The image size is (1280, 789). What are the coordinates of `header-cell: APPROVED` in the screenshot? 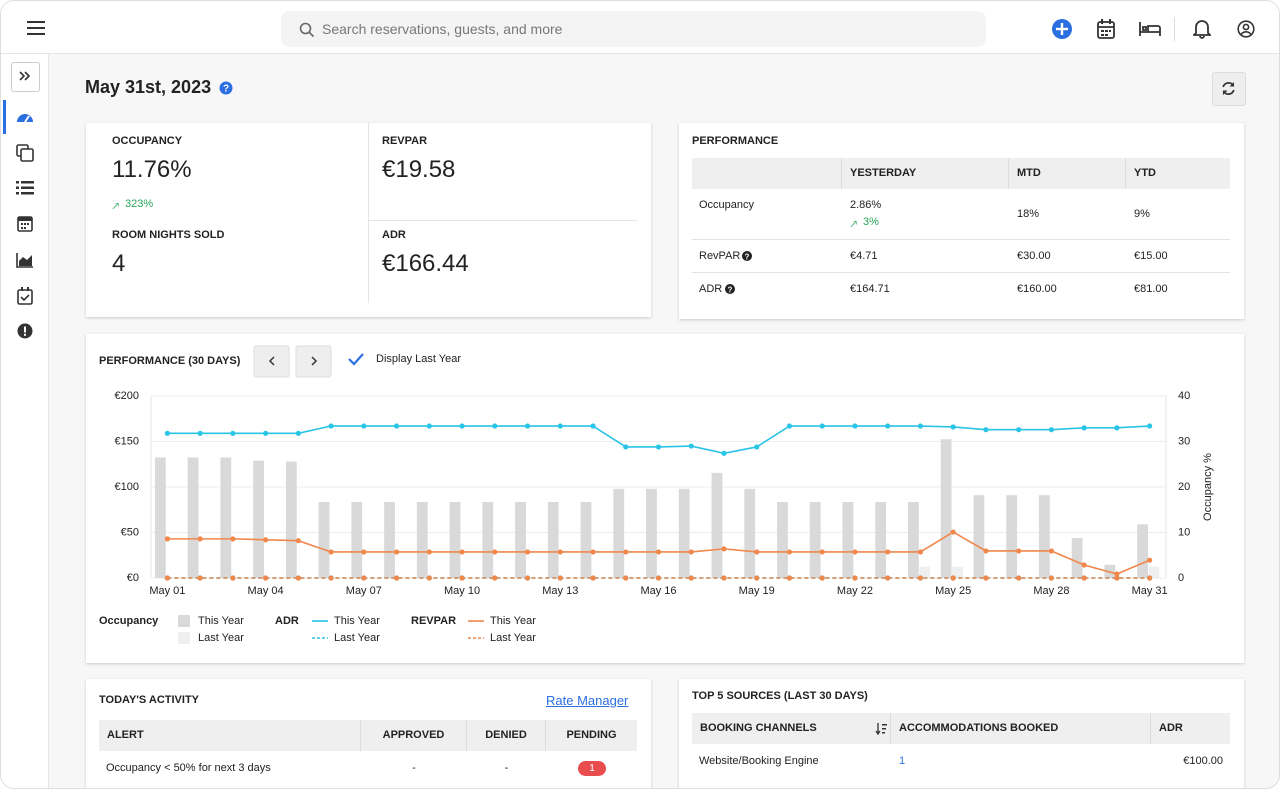 It's located at (414, 735).